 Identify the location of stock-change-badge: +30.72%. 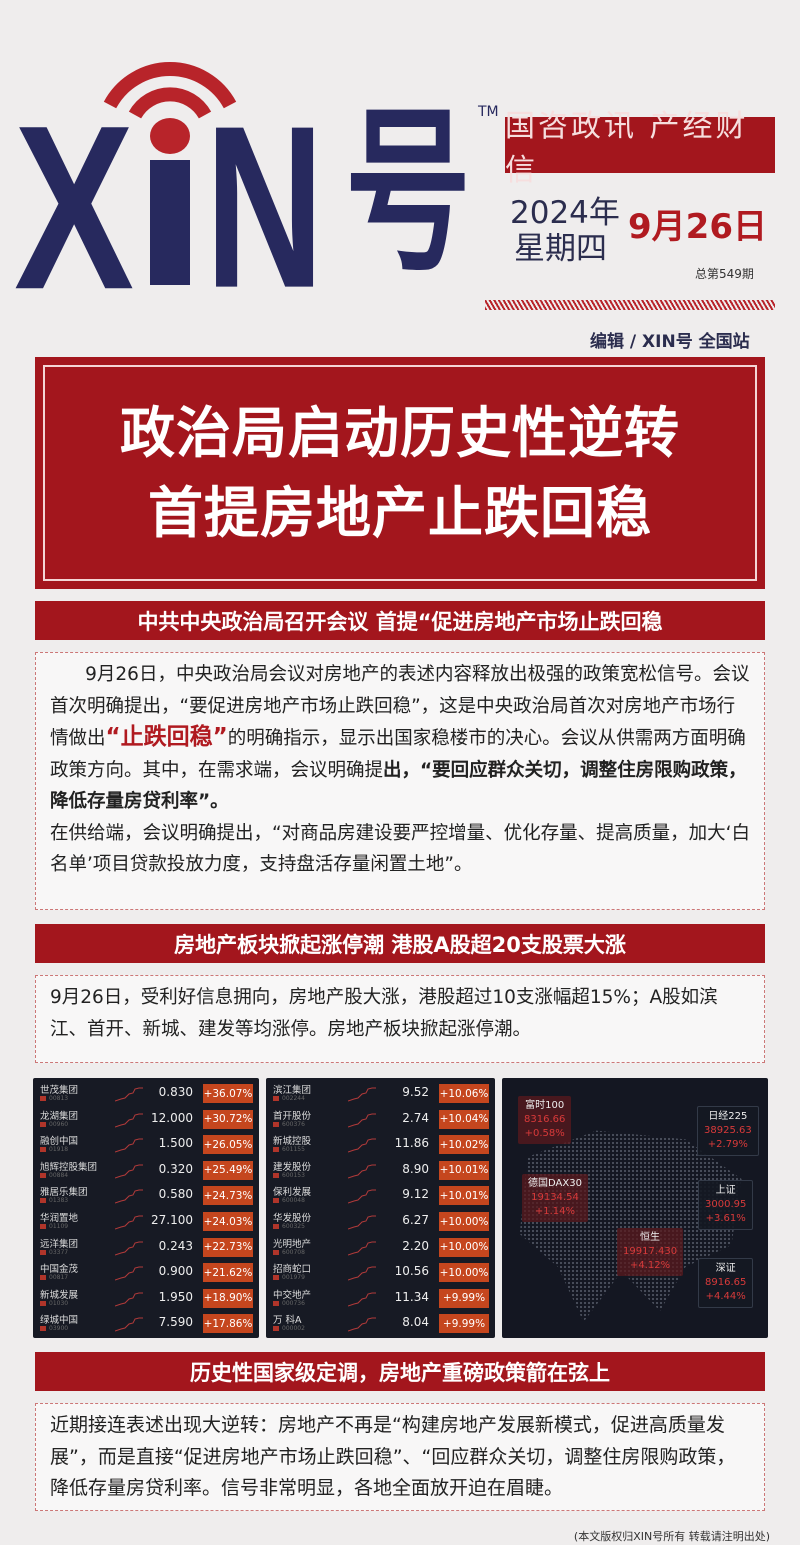
(228, 1119).